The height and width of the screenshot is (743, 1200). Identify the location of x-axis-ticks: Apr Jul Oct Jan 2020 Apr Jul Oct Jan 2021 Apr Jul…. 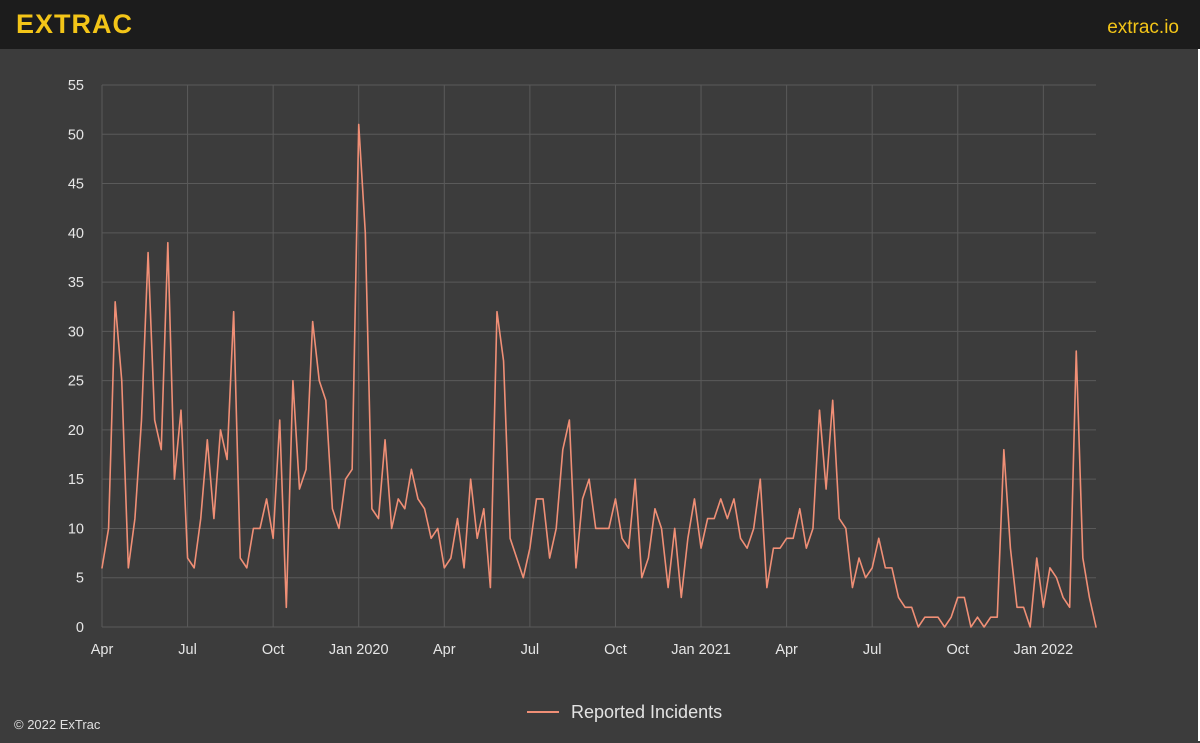
(582, 650).